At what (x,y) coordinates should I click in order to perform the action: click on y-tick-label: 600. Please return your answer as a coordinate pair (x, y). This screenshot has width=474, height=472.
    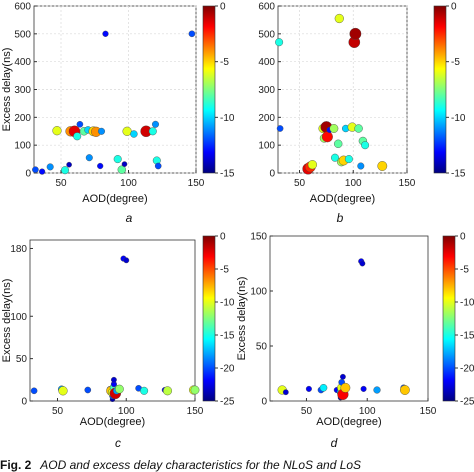
    Looking at the image, I should click on (266, 7).